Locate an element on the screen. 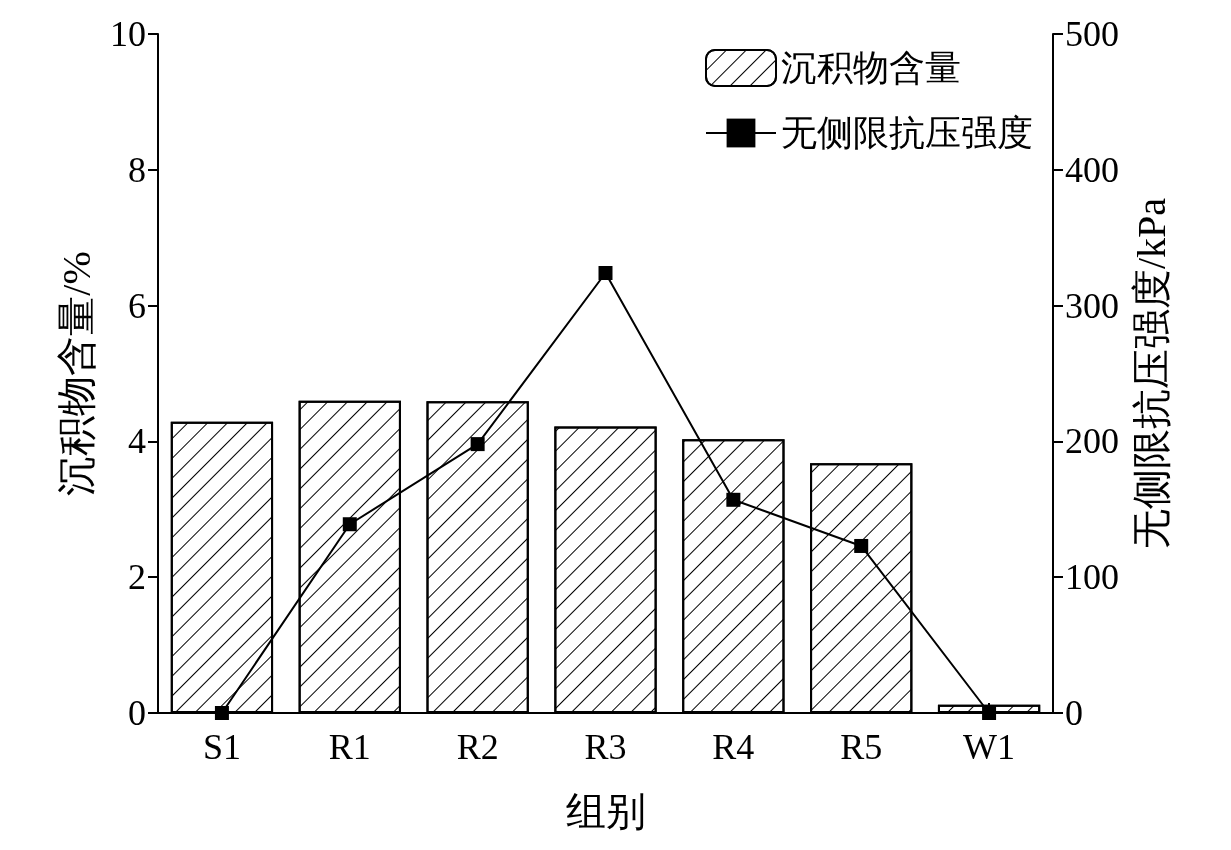 The height and width of the screenshot is (850, 1231). y2-tick-label: 400 is located at coordinates (1092, 169).